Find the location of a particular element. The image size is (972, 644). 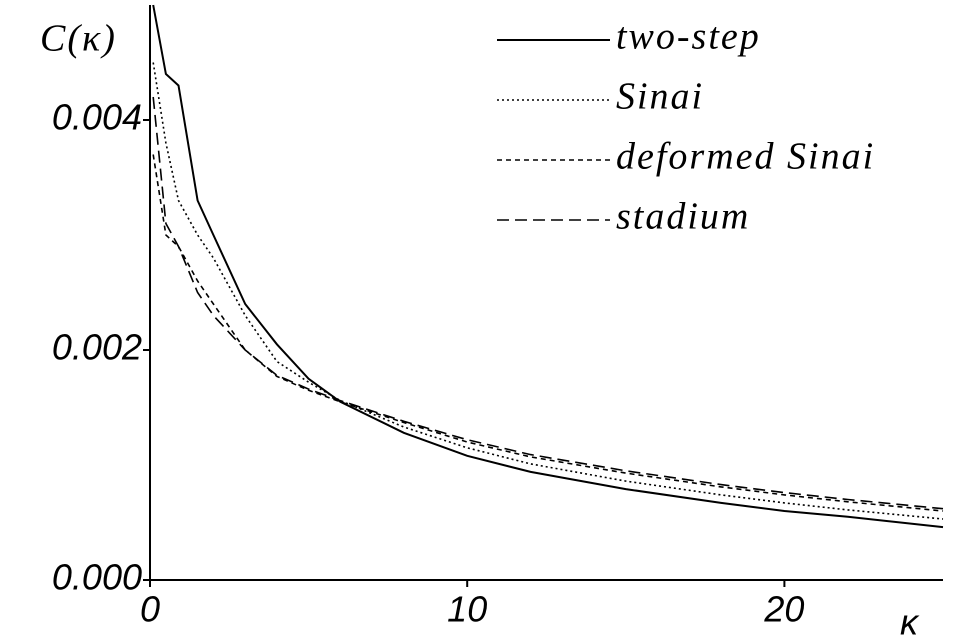

y-tick-label: 0.002 is located at coordinates (97, 347).